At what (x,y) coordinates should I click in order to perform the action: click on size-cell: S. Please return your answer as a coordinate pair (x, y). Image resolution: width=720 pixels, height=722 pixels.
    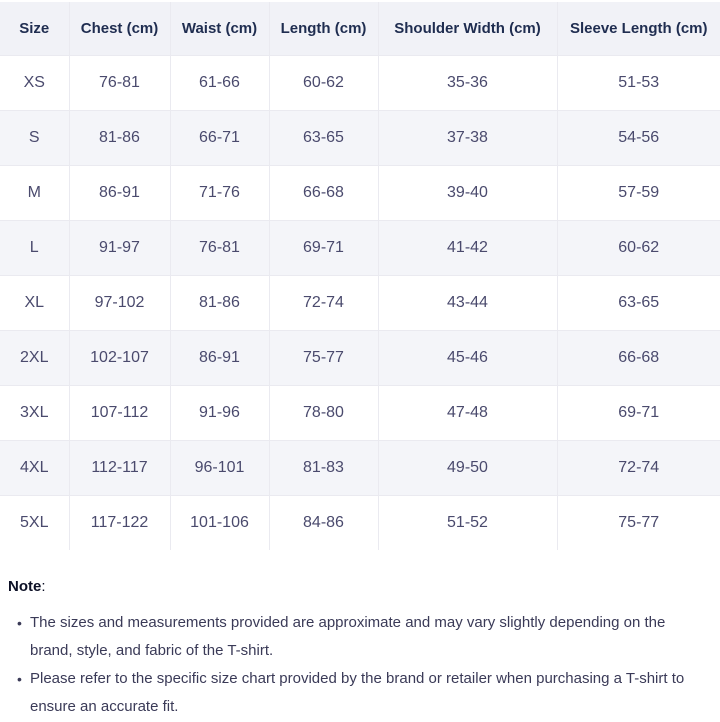
    Looking at the image, I should click on (35, 137).